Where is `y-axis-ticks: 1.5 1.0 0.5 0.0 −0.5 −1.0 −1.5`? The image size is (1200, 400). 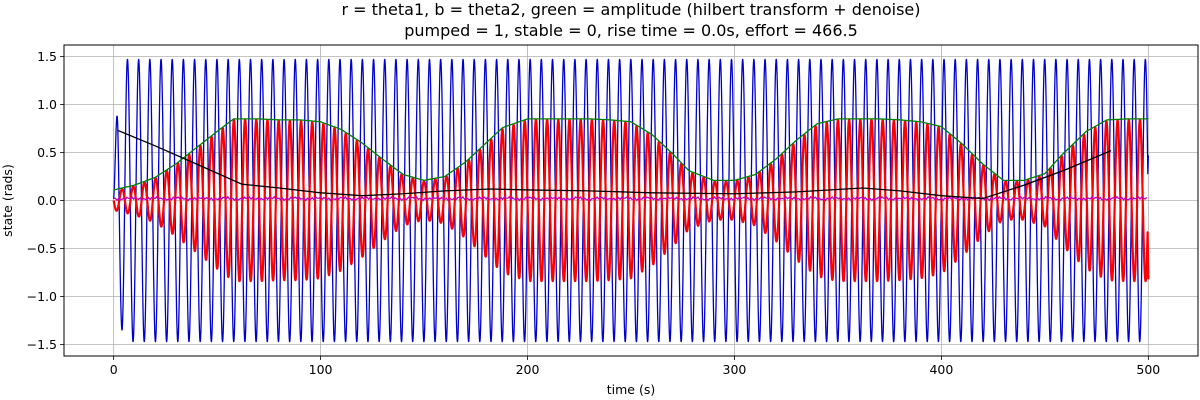
y-axis-ticks: 1.5 1.0 0.5 0.0 −0.5 −1.0 −1.5 is located at coordinates (45, 200).